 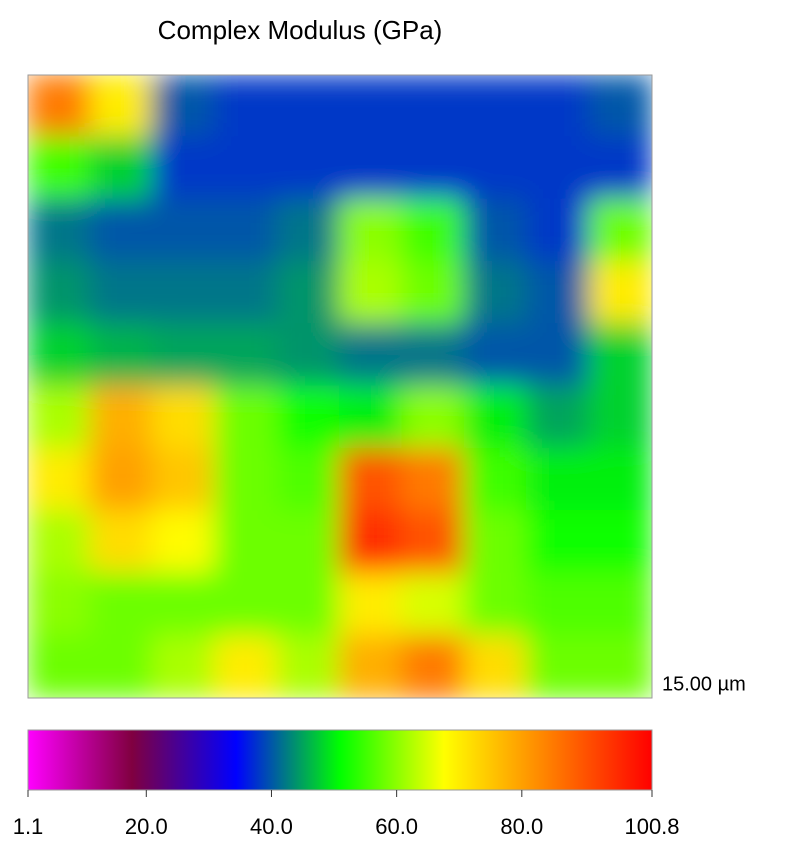 What do you see at coordinates (704, 684) in the screenshot?
I see `scale-label: 15.00 µm` at bounding box center [704, 684].